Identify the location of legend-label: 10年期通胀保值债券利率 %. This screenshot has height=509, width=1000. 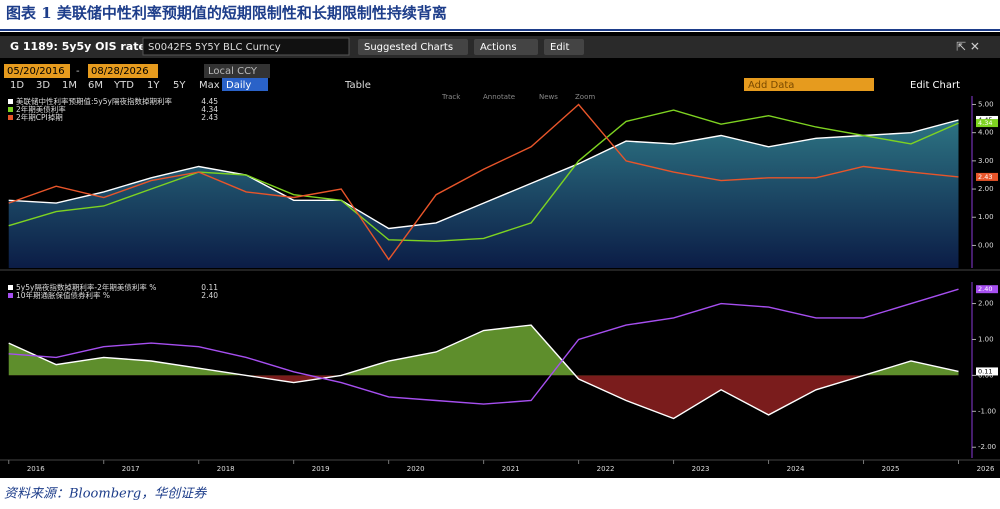
(63, 295).